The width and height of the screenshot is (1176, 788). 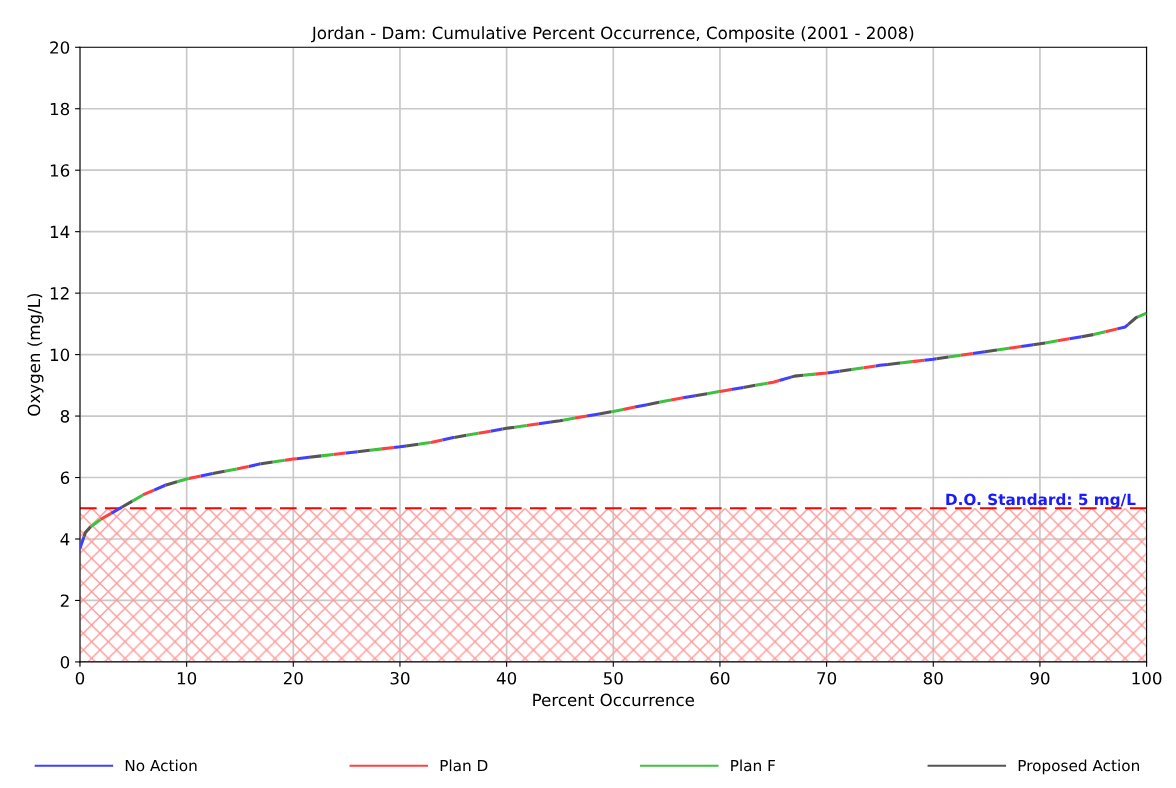 I want to click on x-tick-label: 50, so click(x=613, y=678).